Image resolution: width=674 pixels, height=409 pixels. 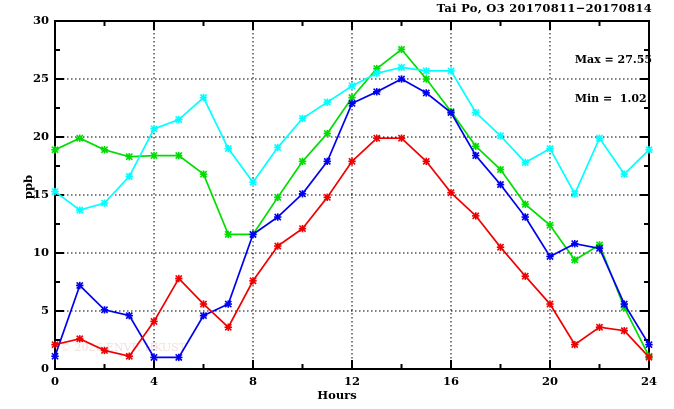 I want to click on stats-annotation: Max = 27.55 Min = 1.02, so click(x=613, y=79).